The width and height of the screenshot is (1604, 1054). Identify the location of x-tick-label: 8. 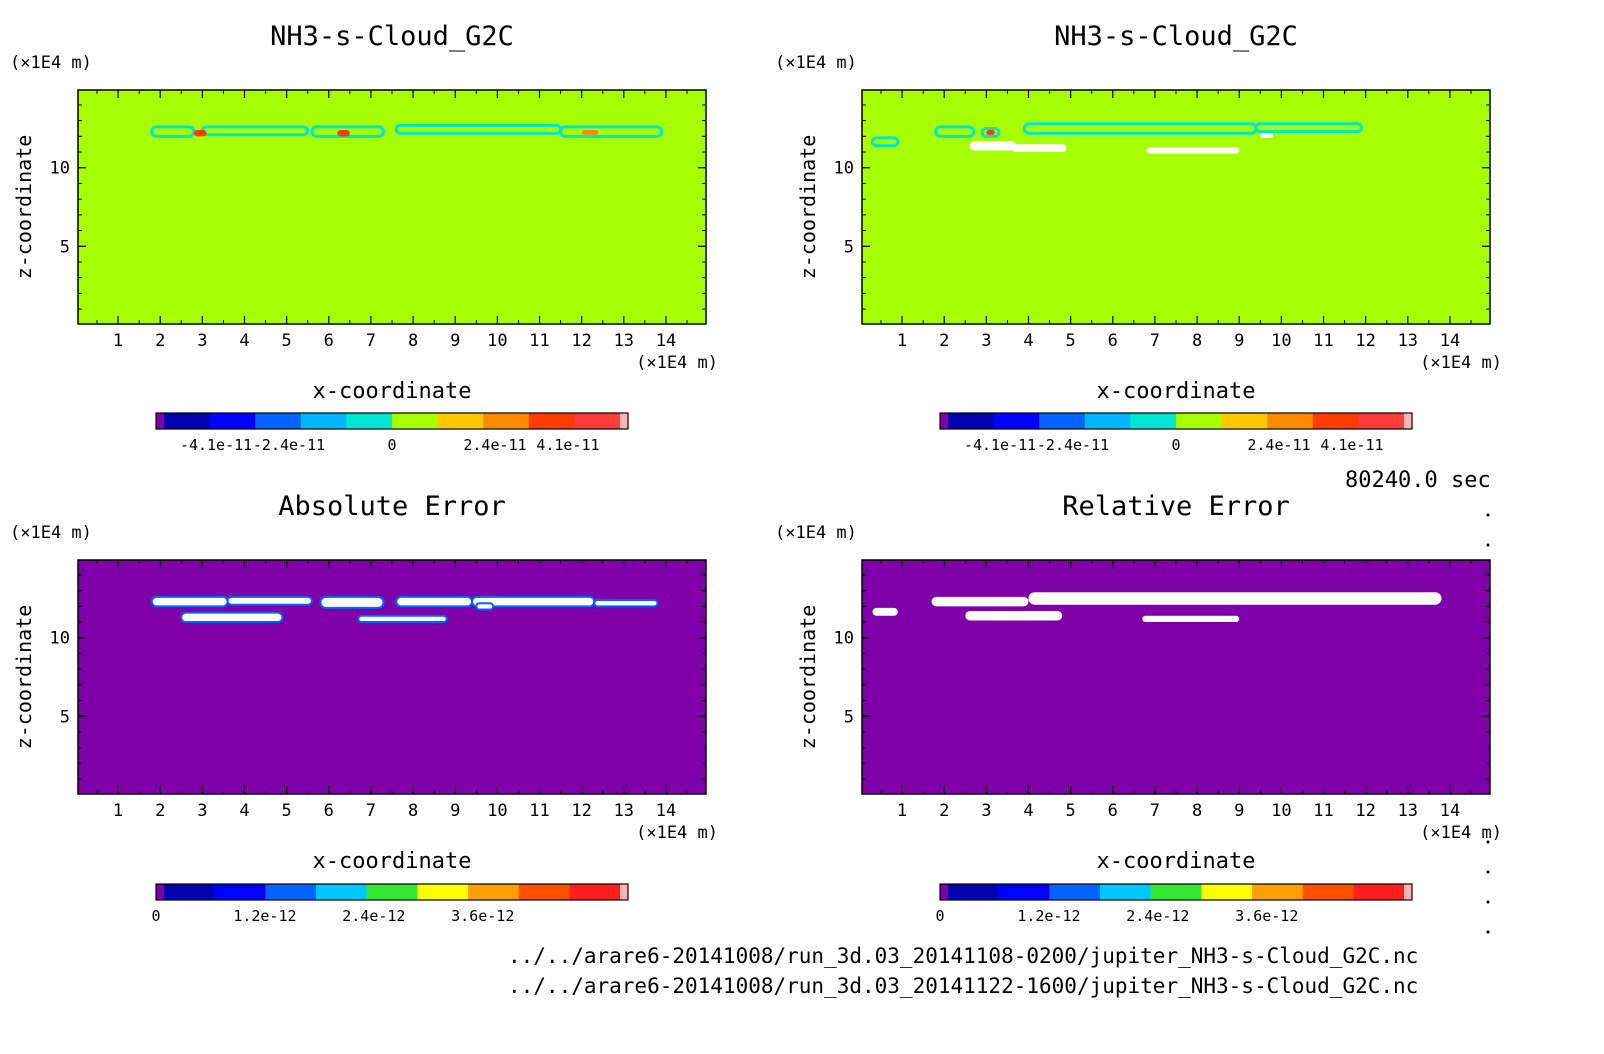
(1197, 811).